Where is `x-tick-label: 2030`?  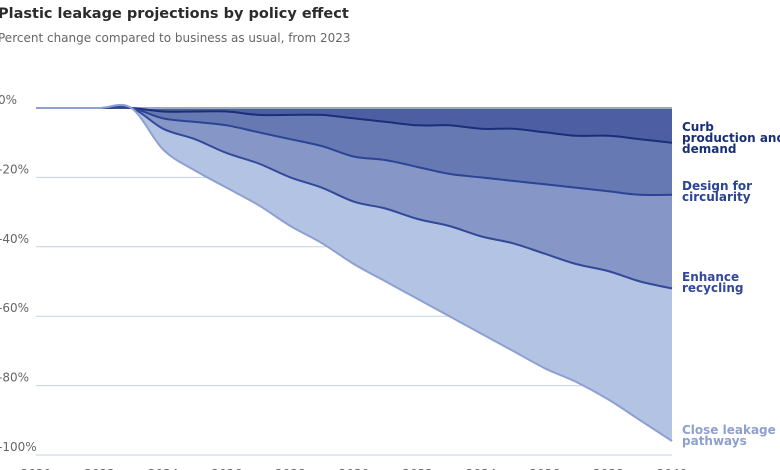 x-tick-label: 2030 is located at coordinates (354, 468).